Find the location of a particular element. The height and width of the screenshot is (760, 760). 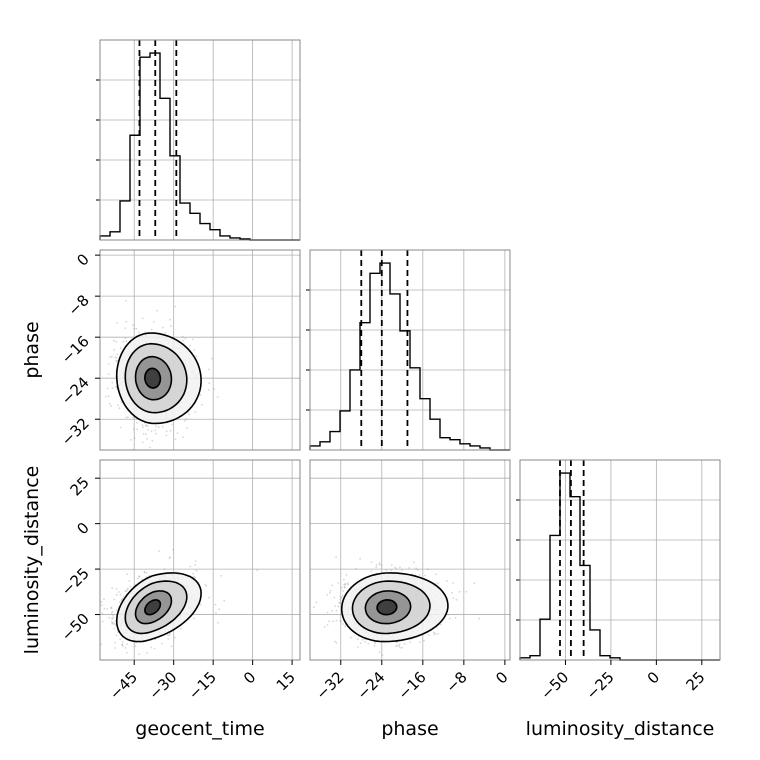

density-shading is located at coordinates (387, 607).